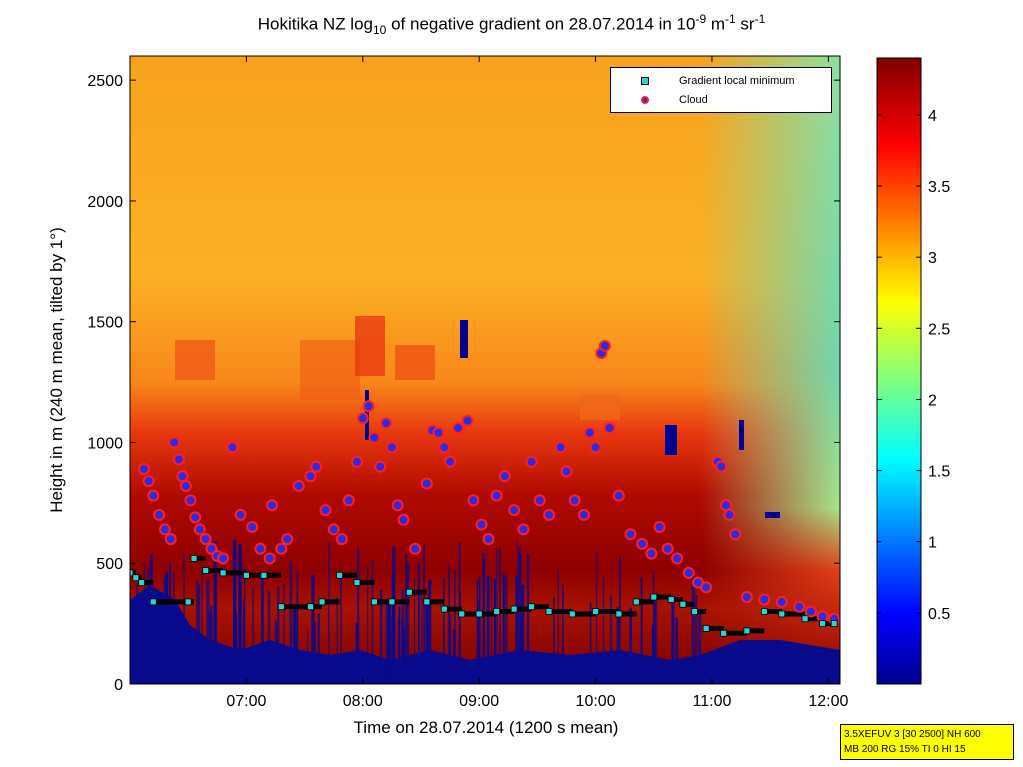 The height and width of the screenshot is (767, 1023). I want to click on y-tick-label: 2500, so click(105, 81).